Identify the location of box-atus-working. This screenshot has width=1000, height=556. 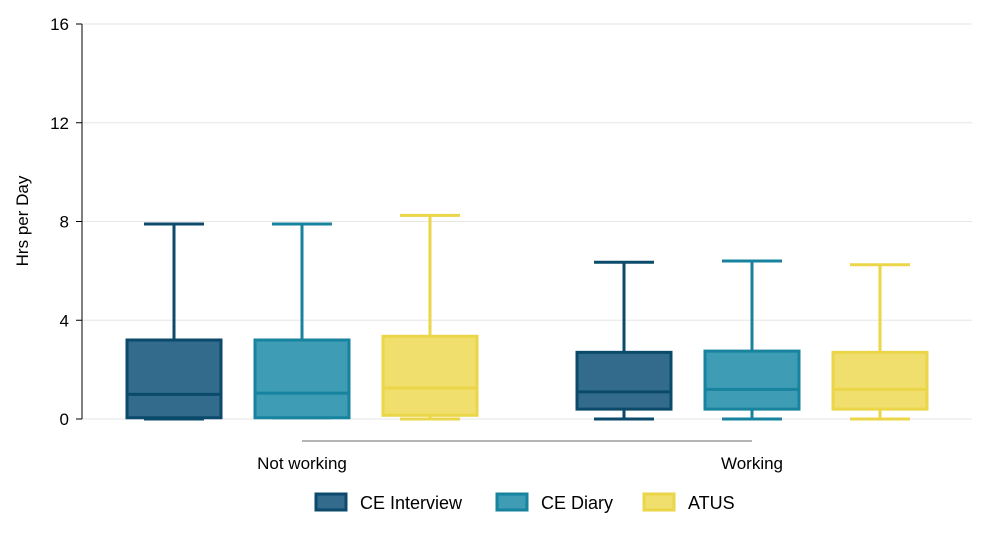
(880, 342).